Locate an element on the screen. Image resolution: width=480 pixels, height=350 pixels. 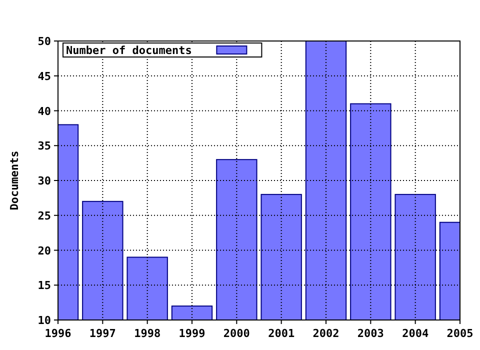
y-tick-label: 50 is located at coordinates (44, 41).